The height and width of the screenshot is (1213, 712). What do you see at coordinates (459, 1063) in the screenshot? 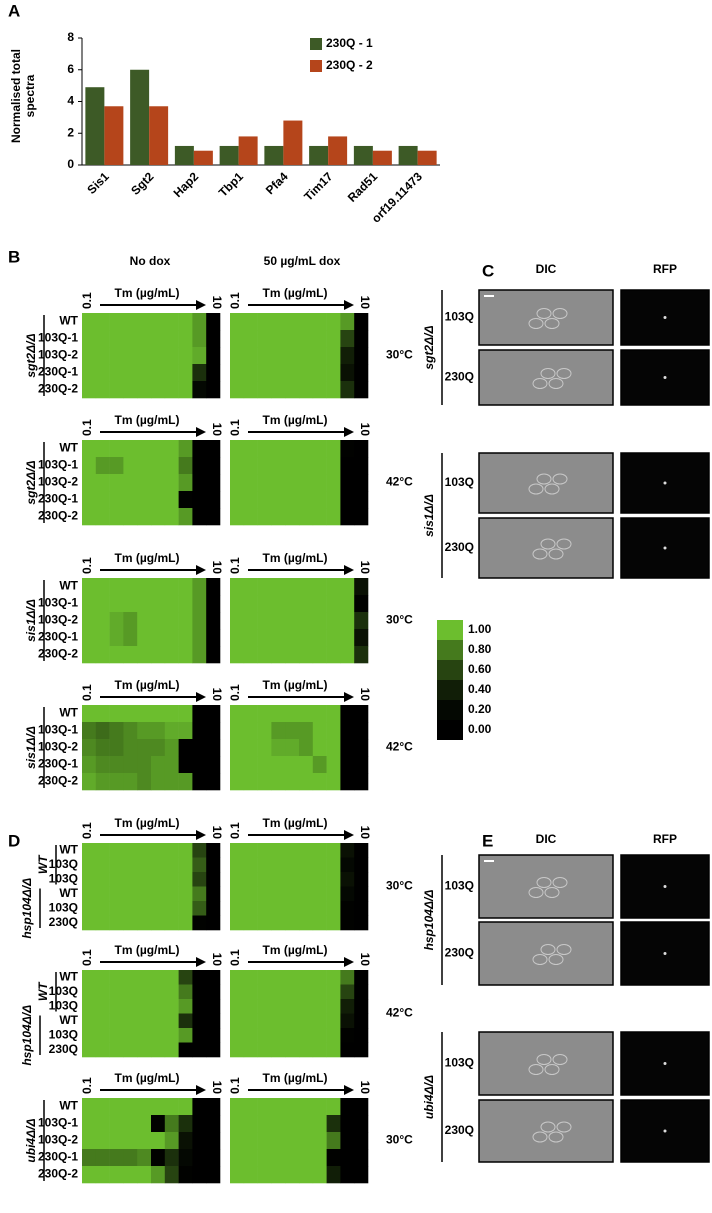
I see `mic-row-label: 103Q` at bounding box center [459, 1063].